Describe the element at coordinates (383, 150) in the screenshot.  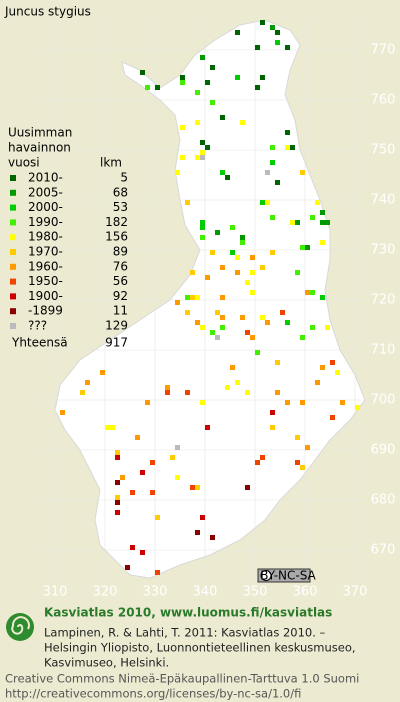
I see `y-grid-label: 750` at that location.